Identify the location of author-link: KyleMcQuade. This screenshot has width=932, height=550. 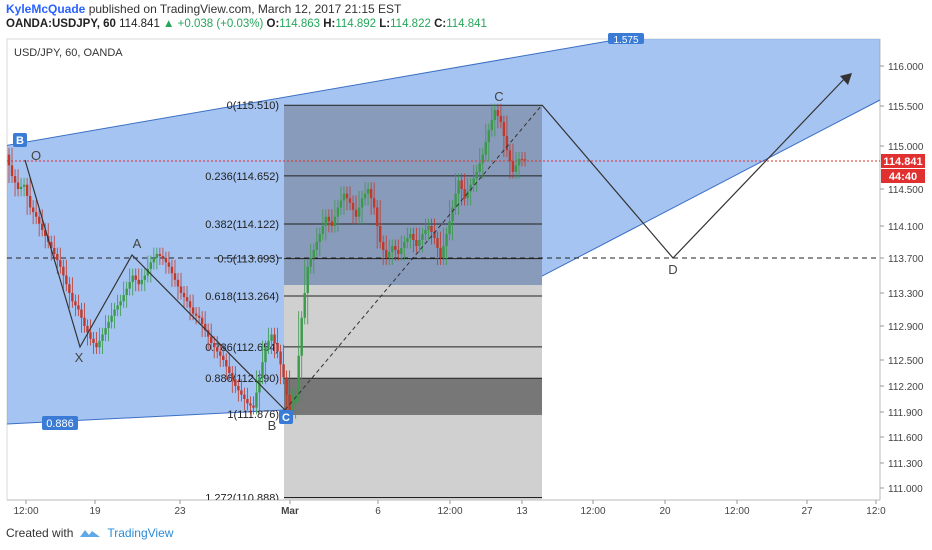
(46, 9).